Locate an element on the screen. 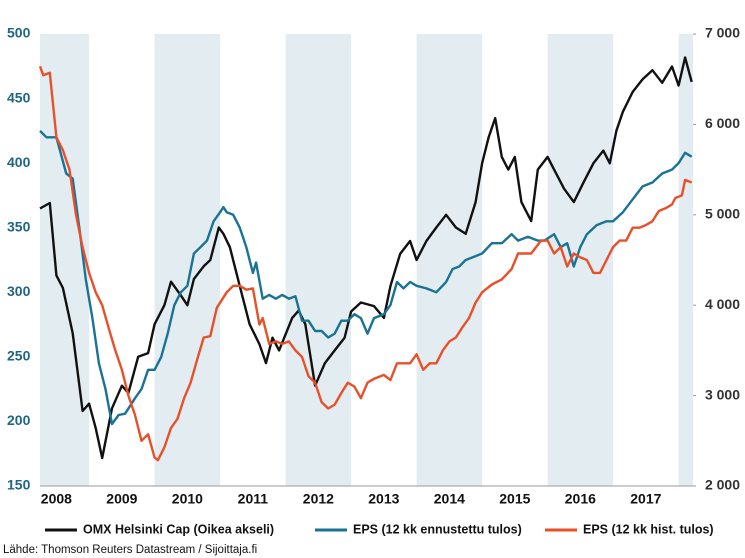  legend-label: EPS (12 kk hist. tulos) is located at coordinates (648, 529).